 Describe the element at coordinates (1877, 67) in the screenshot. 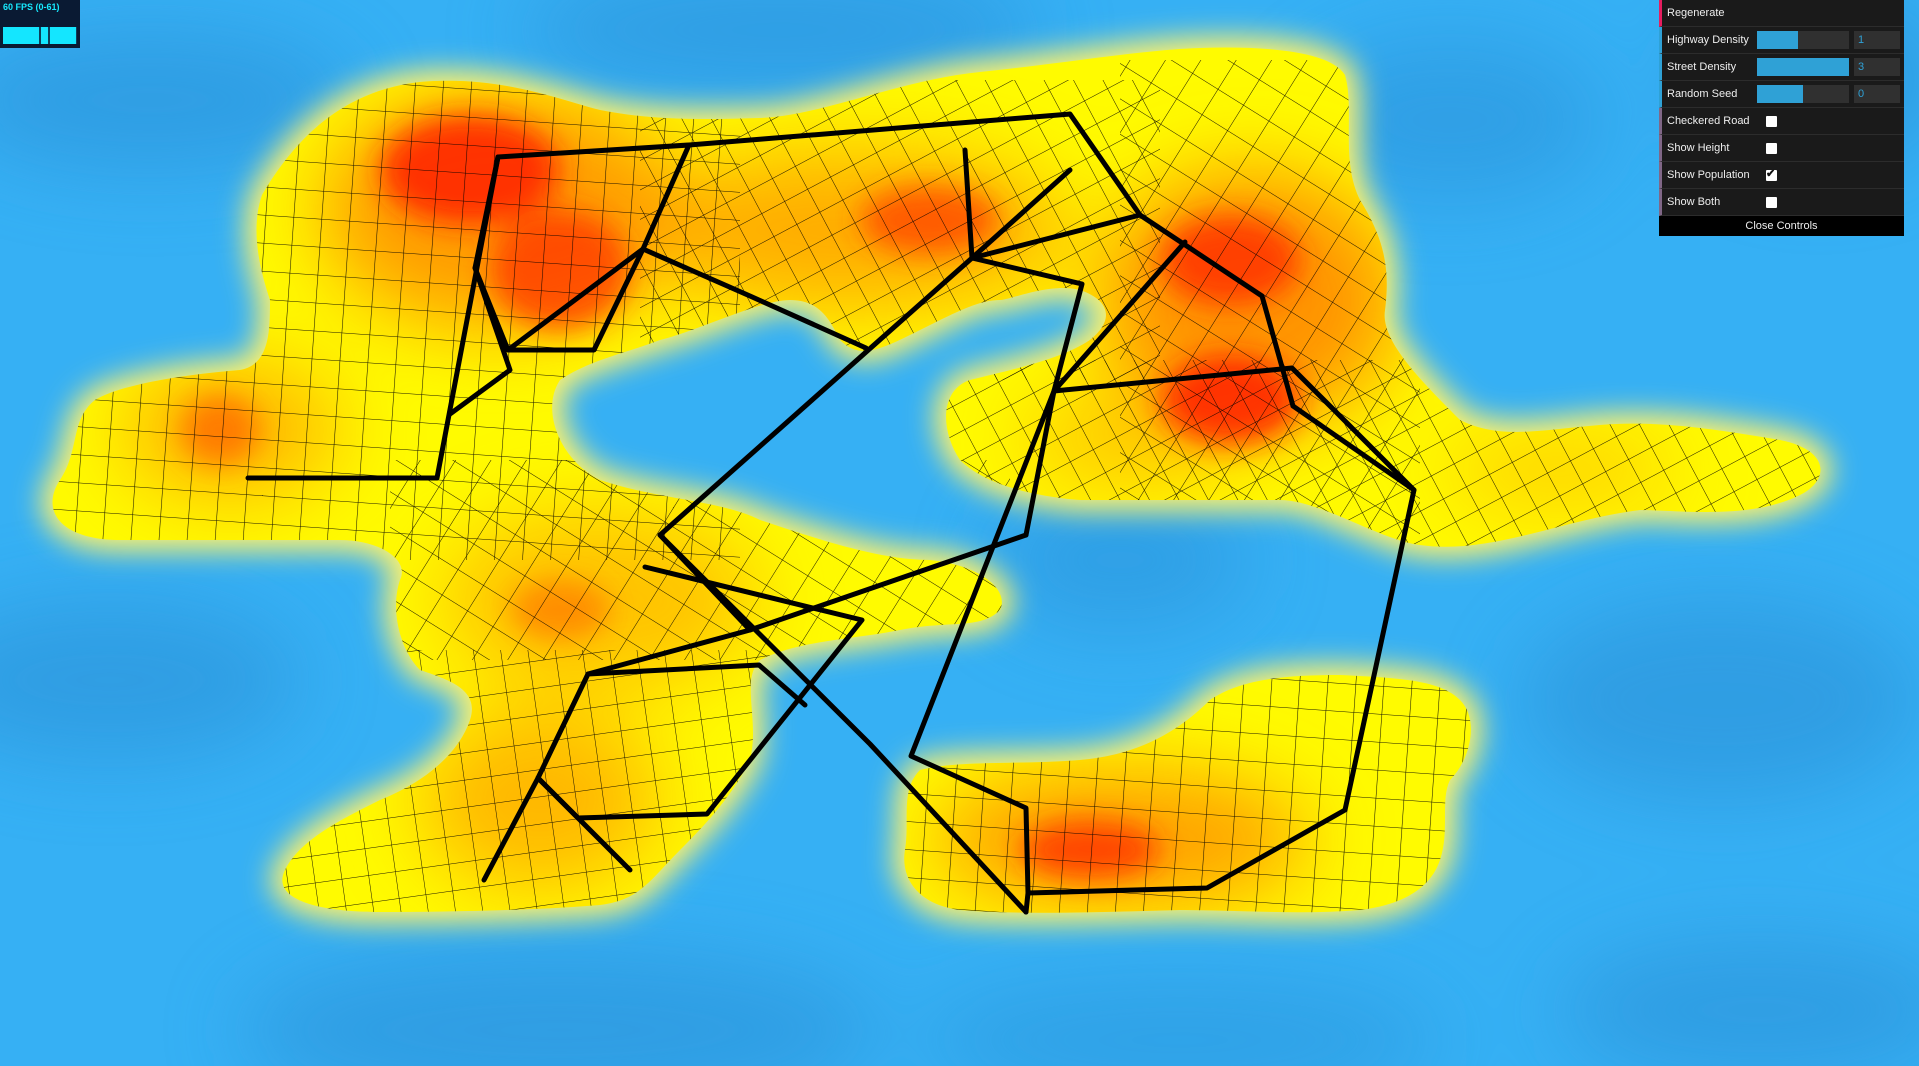

I see `street-density-input: 3` at that location.